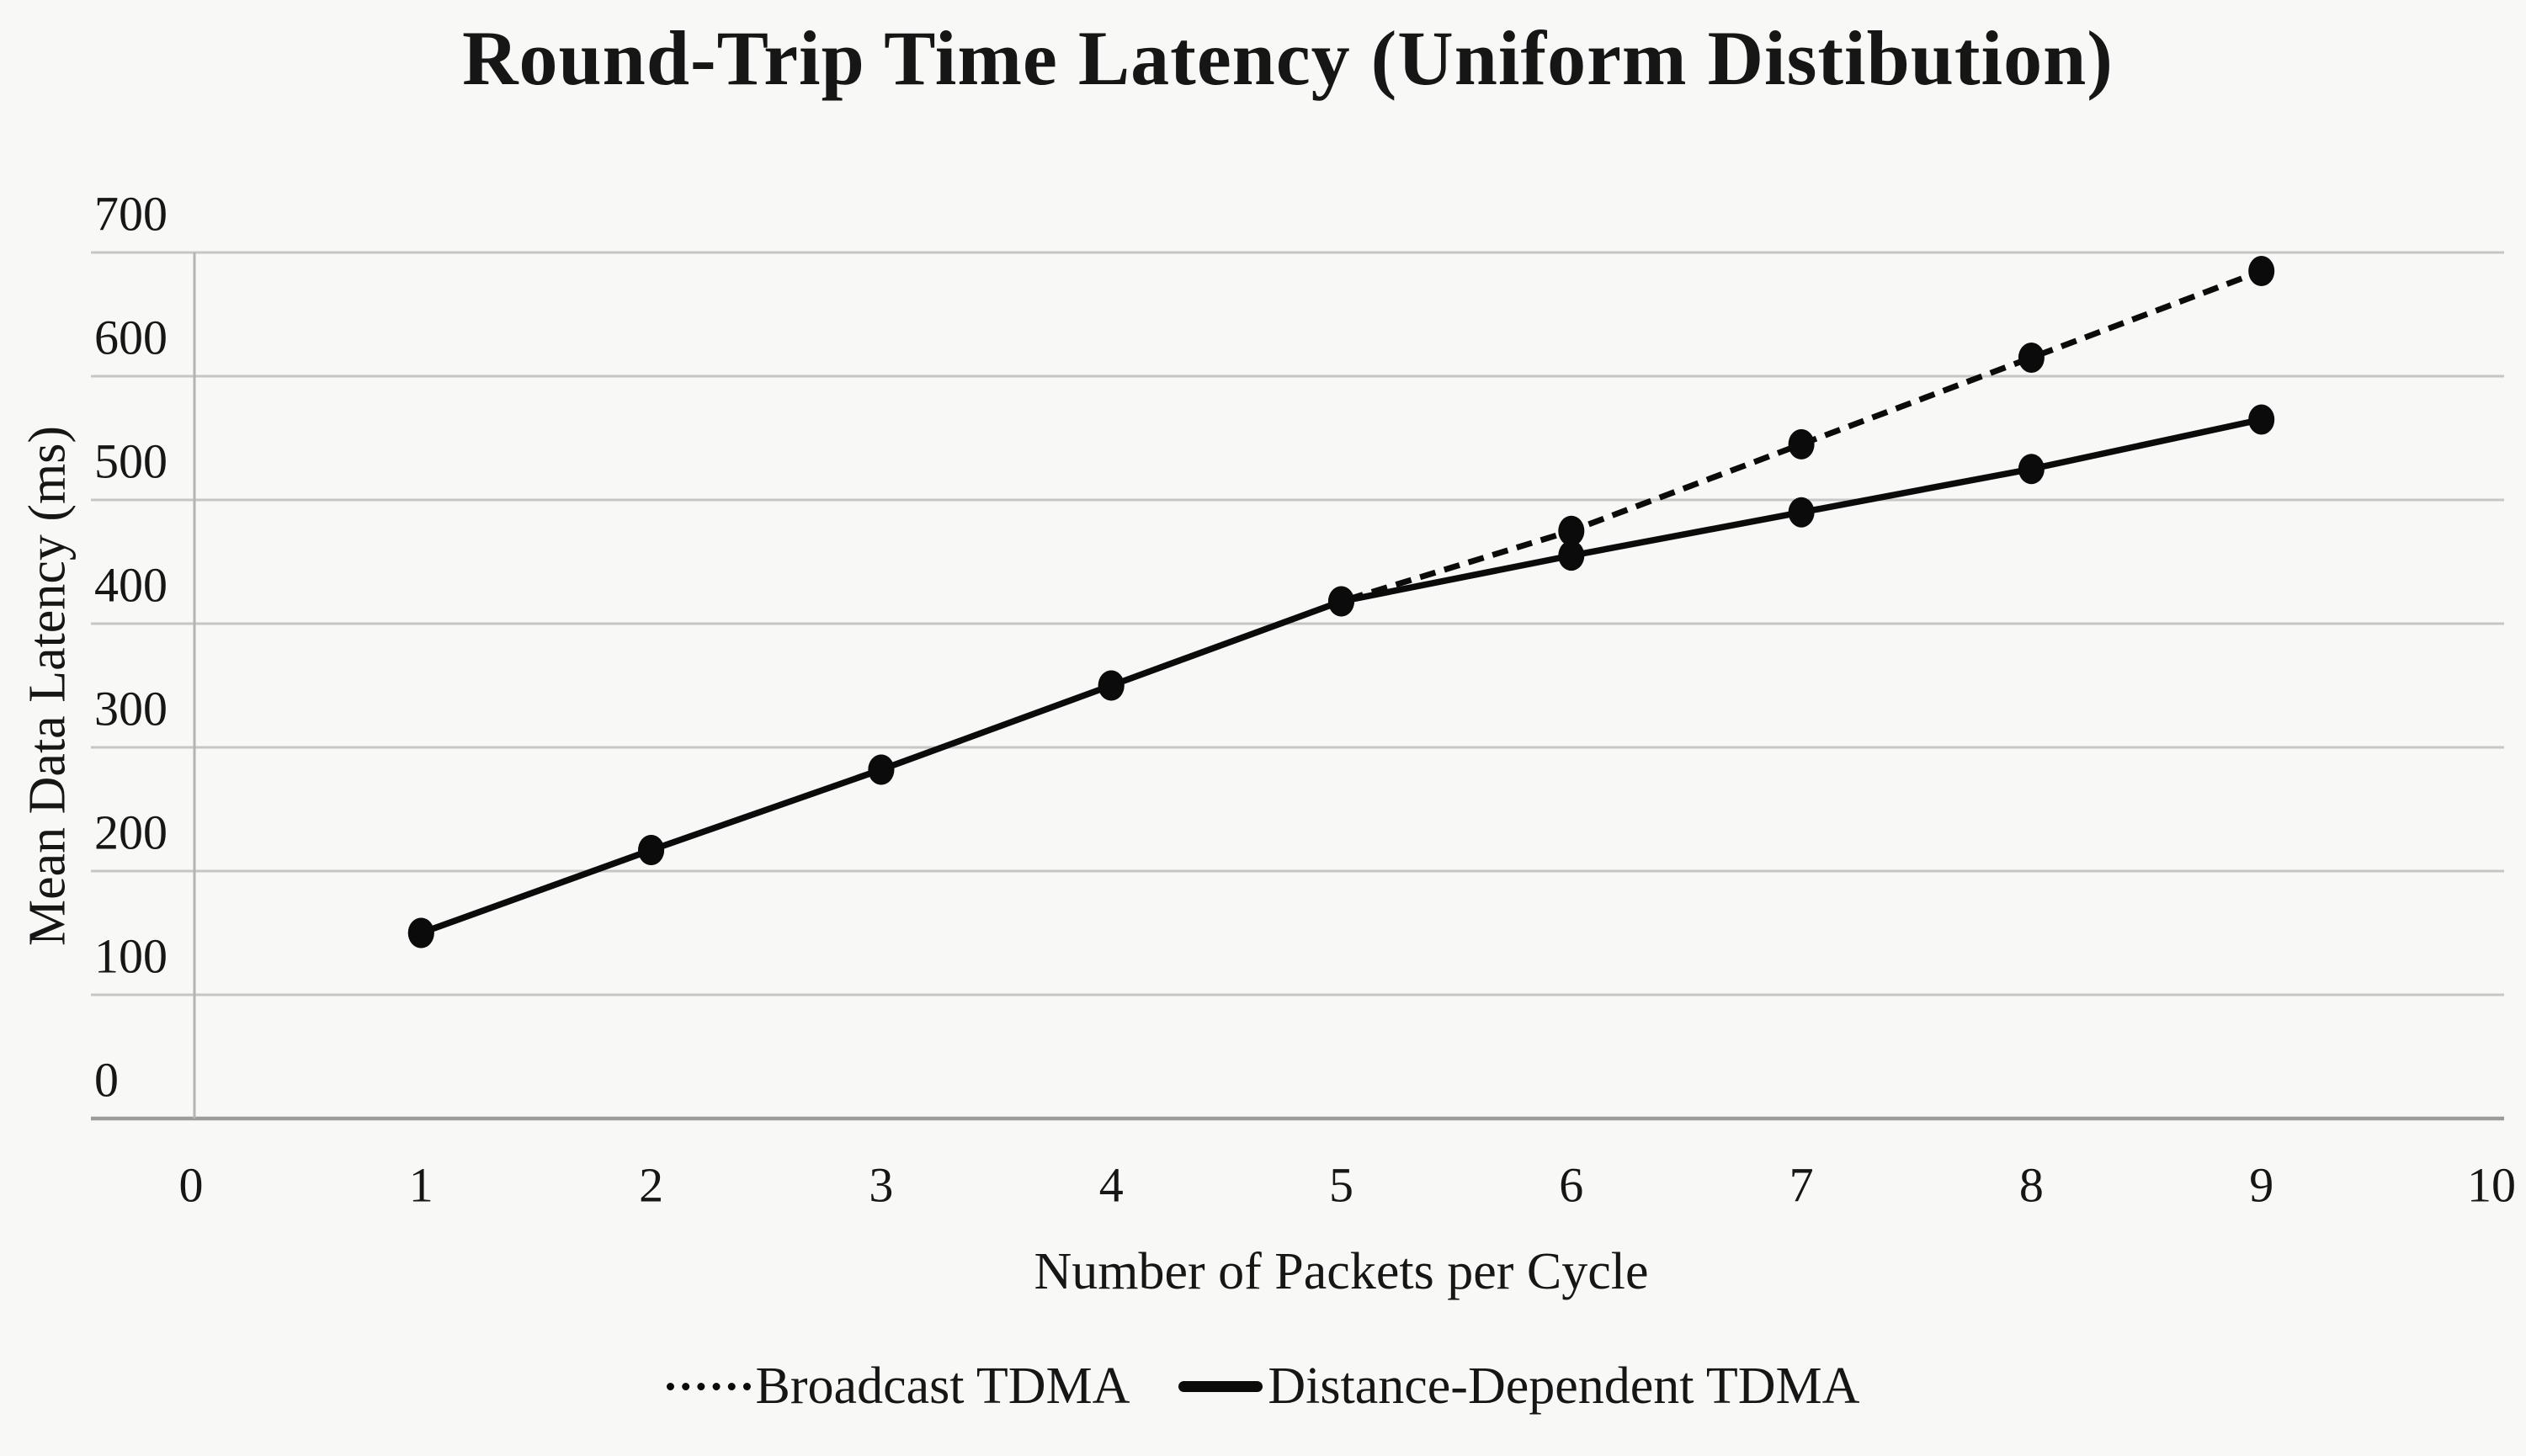 The width and height of the screenshot is (2526, 1456). Describe the element at coordinates (1571, 1185) in the screenshot. I see `x-tick-label: 6` at that location.